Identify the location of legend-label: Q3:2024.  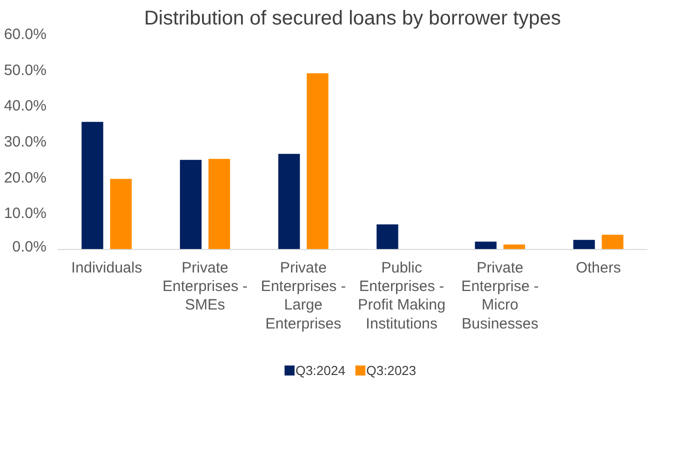
(320, 370).